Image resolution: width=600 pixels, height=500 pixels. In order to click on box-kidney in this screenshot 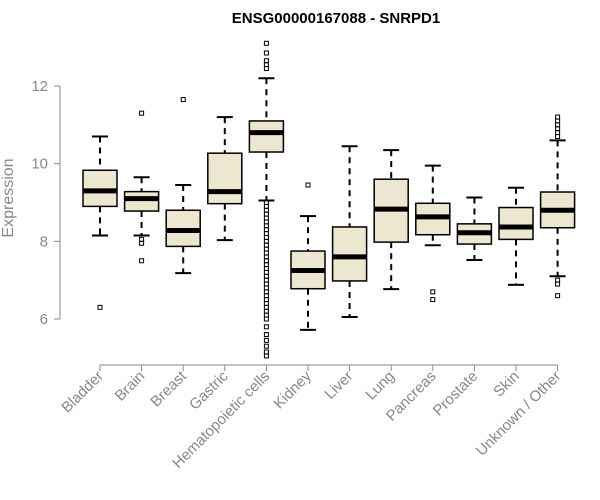, I will do `click(308, 256)`.